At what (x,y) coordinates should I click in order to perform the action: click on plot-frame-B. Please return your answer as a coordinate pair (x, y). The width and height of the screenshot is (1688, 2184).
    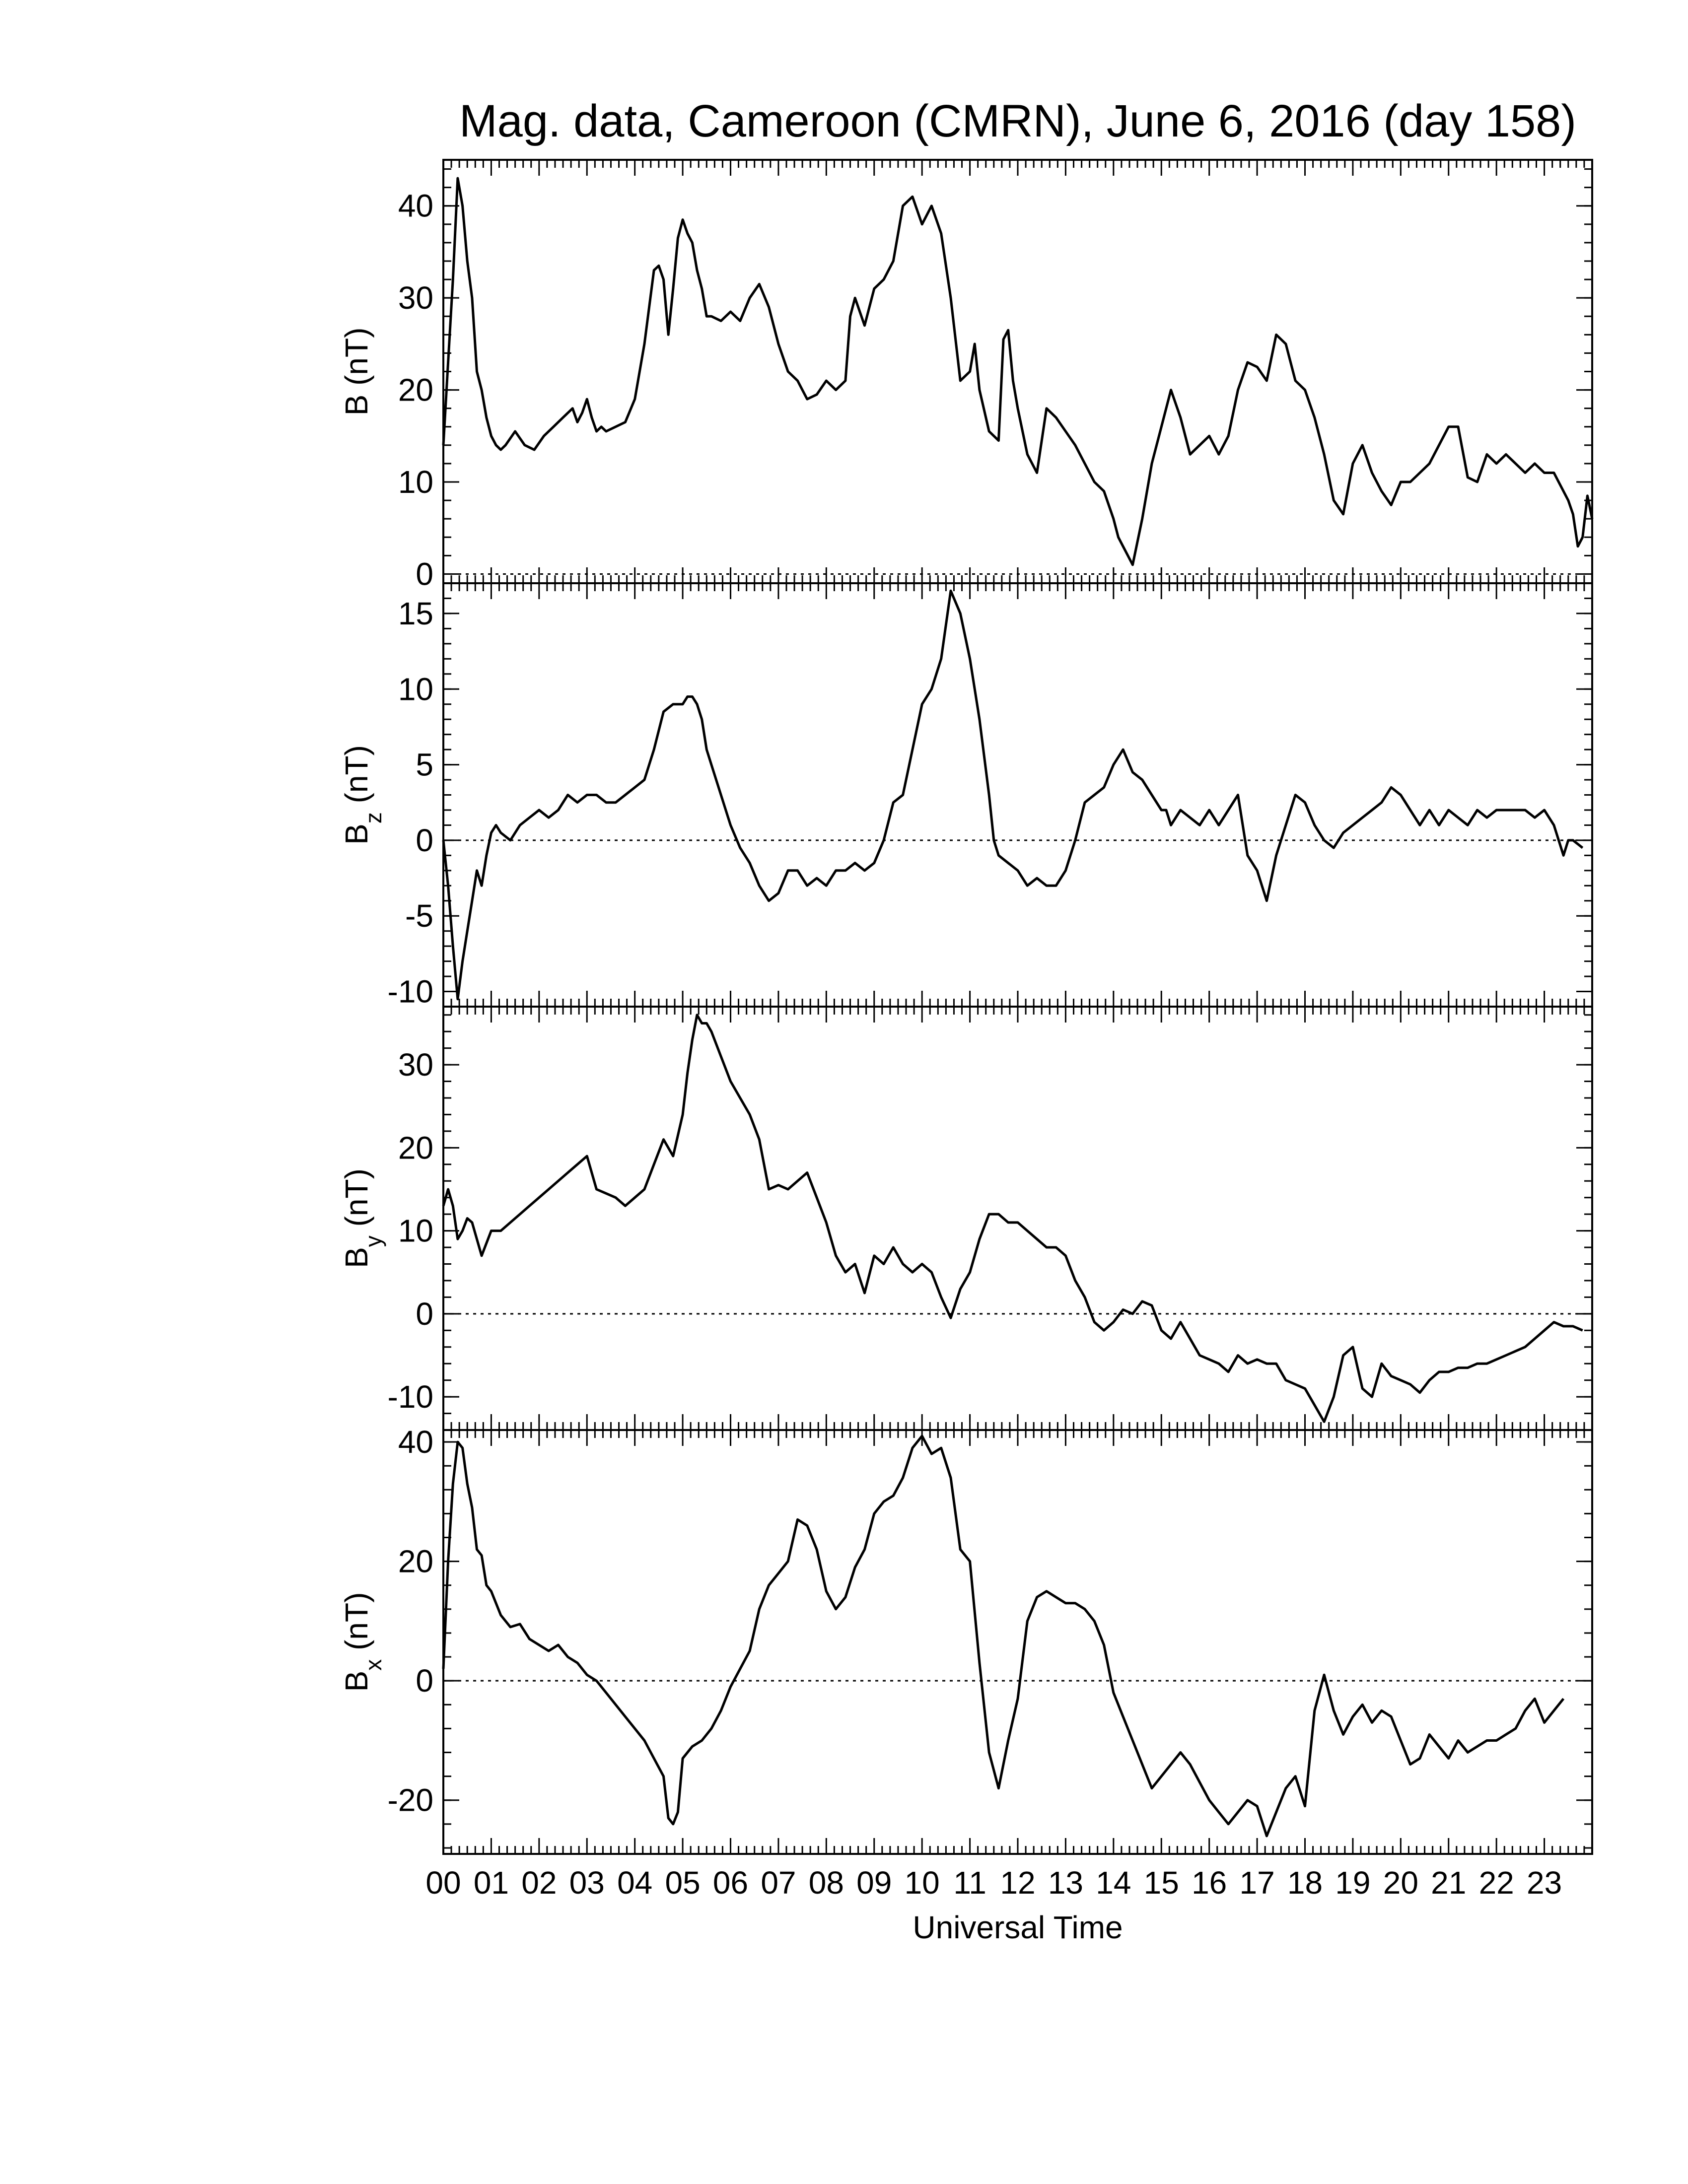
    Looking at the image, I should click on (1017, 371).